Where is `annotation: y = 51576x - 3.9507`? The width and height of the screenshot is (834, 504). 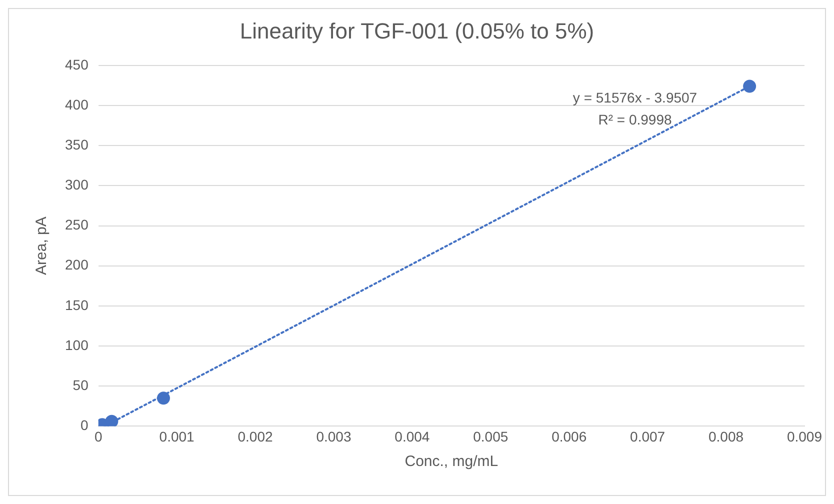 annotation: y = 51576x - 3.9507 is located at coordinates (635, 97).